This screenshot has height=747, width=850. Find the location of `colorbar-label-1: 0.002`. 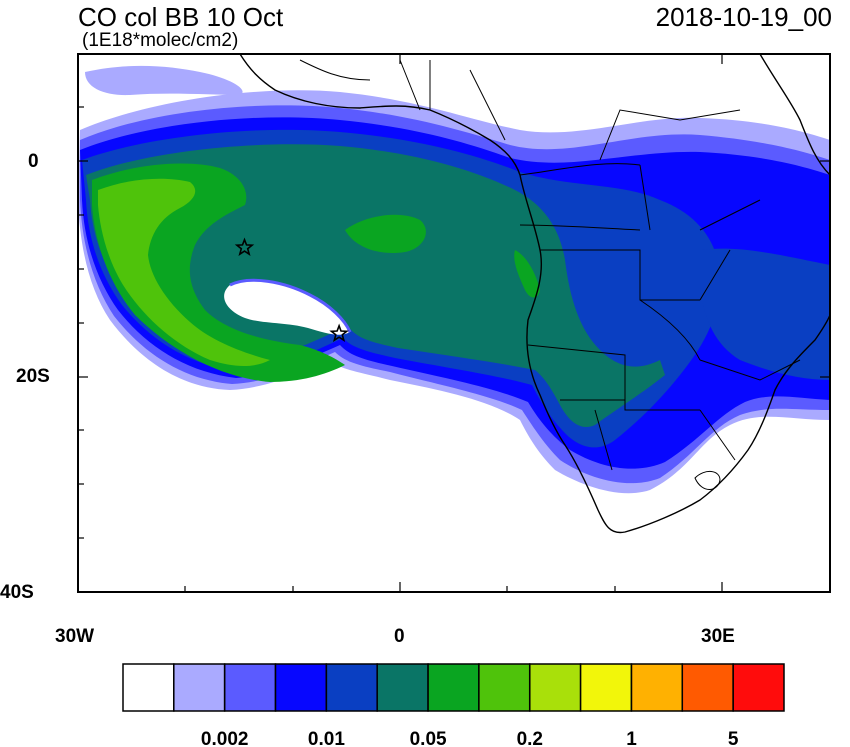

colorbar-label-1: 0.002 is located at coordinates (225, 738).